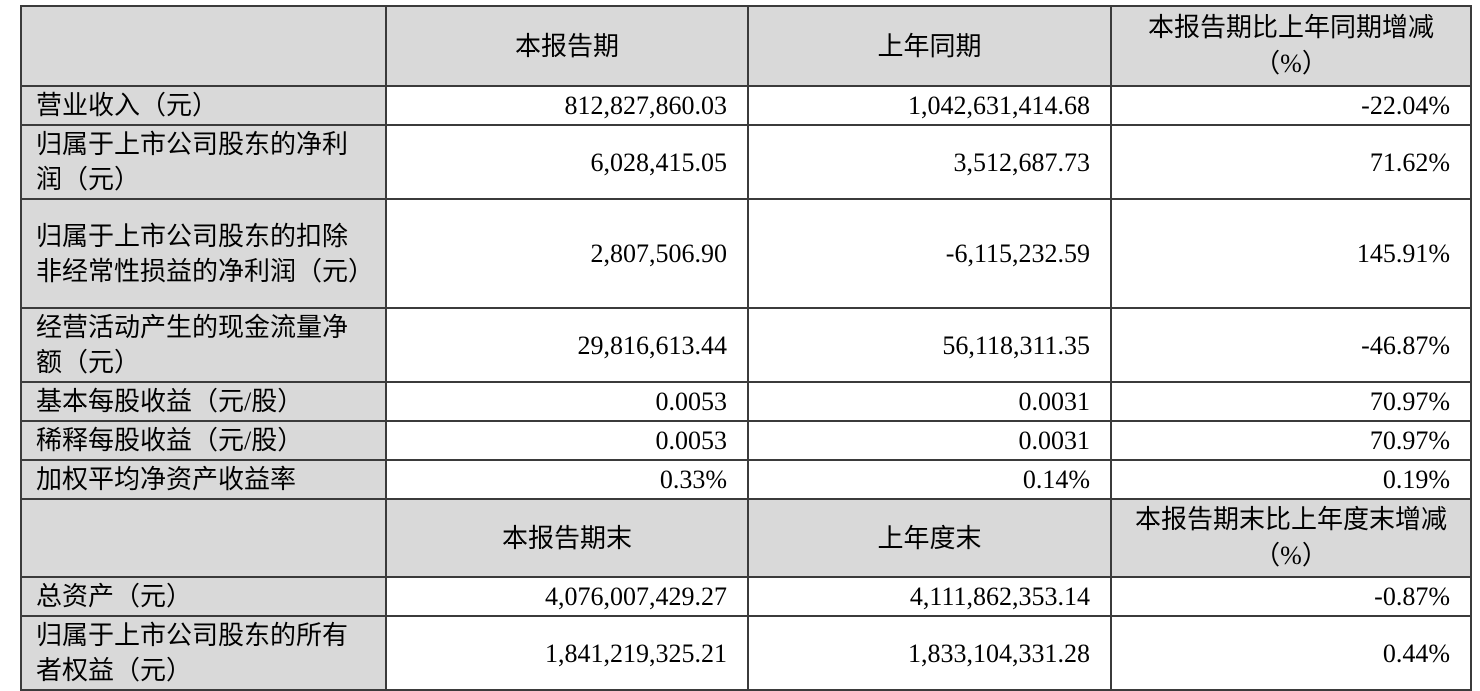  I want to click on col-header-prior-period: 上年同期, so click(929, 46).